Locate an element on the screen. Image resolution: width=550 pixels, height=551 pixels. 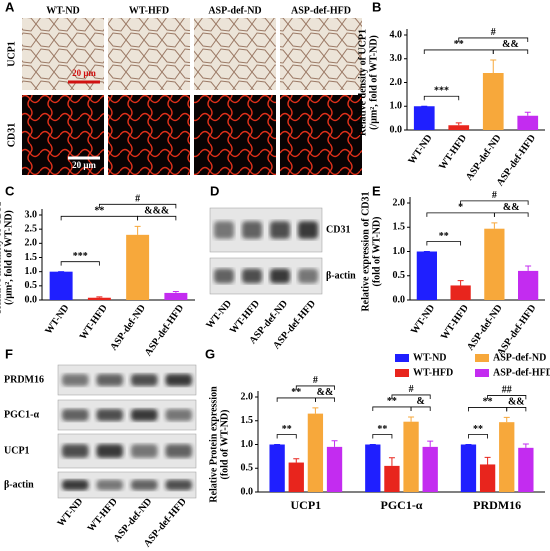
legend-label: ASP-def-HFD is located at coordinates (521, 372).